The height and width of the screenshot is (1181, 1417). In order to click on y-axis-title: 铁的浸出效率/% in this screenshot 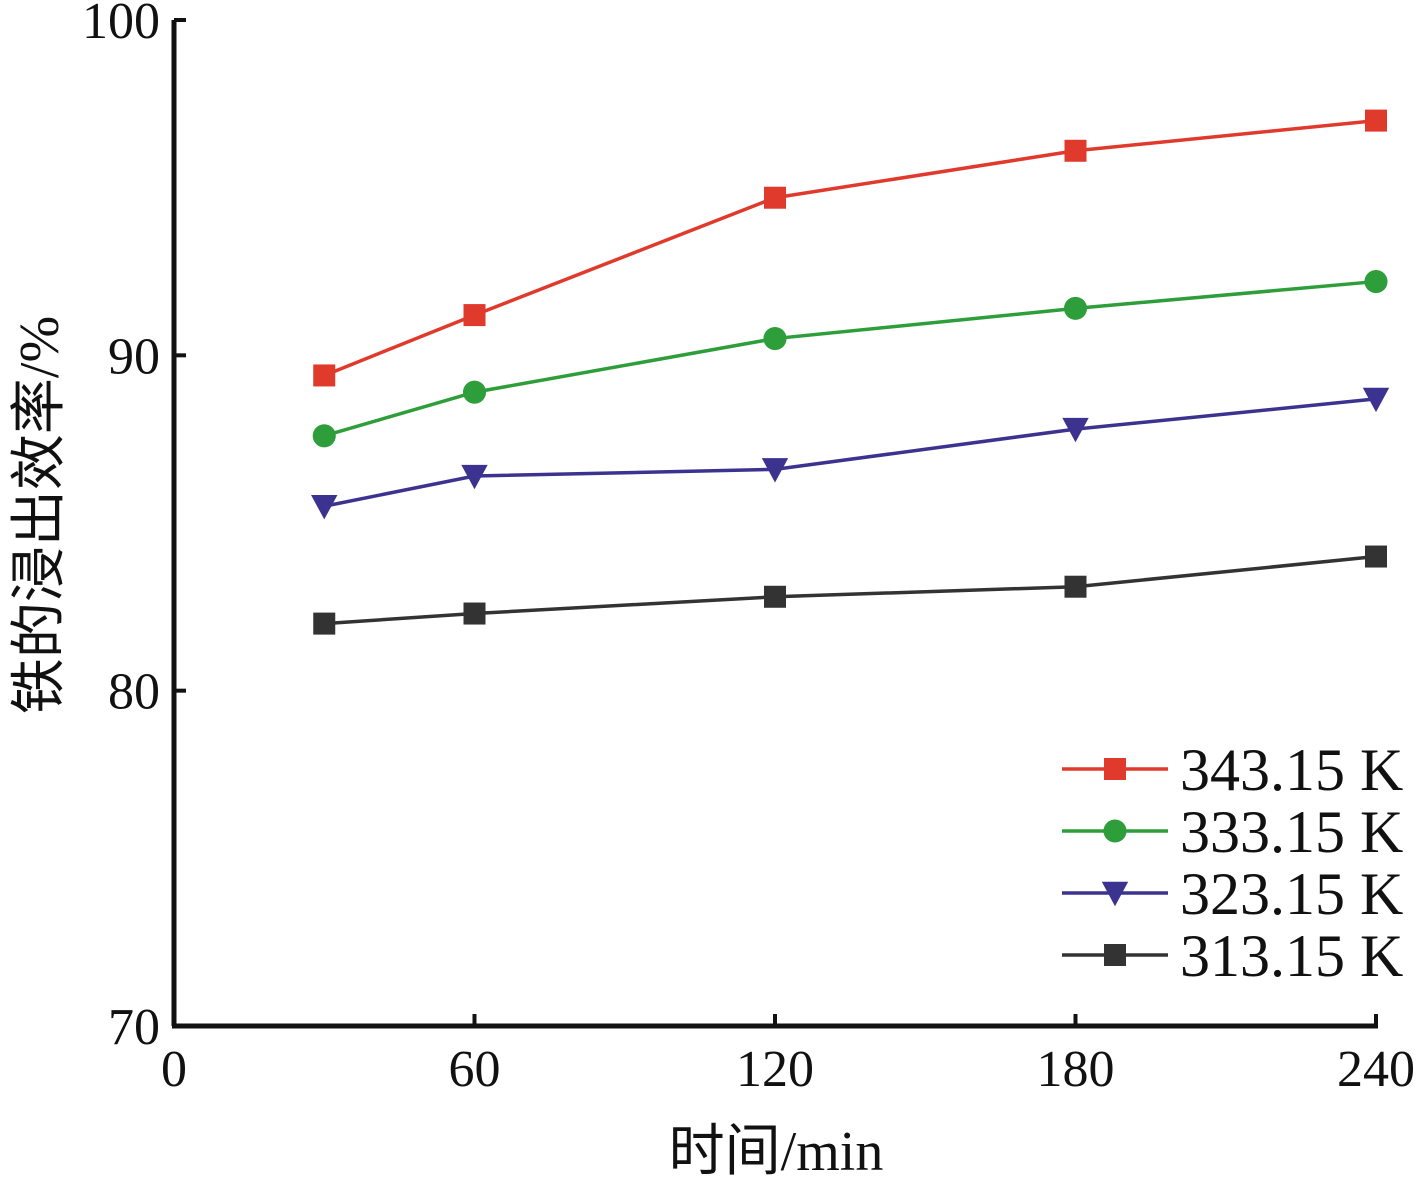, I will do `click(40, 515)`.